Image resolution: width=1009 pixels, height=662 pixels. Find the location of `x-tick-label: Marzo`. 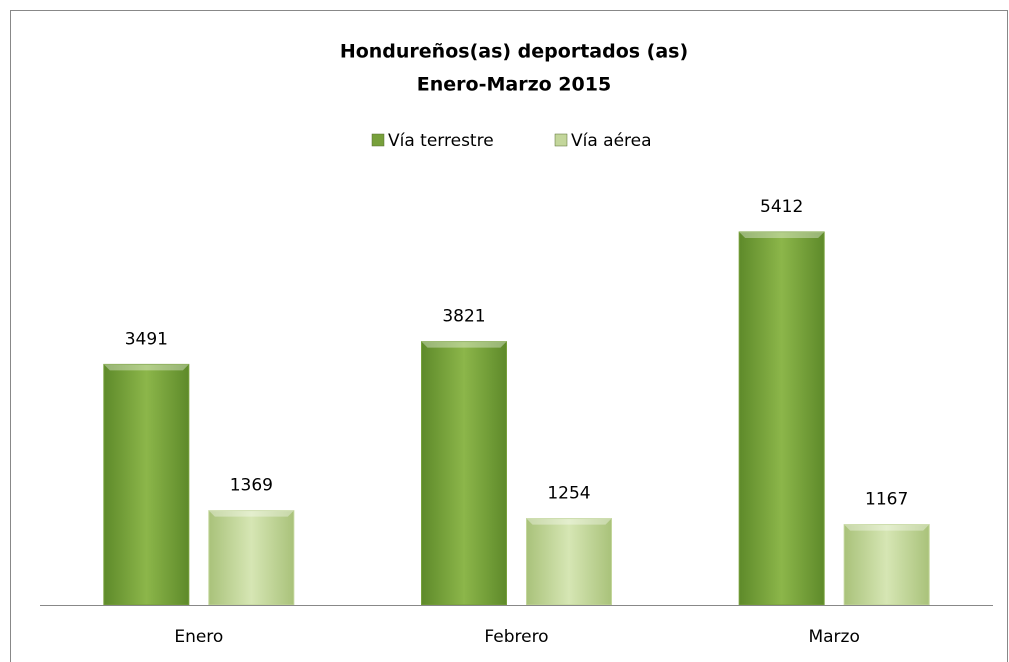

x-tick-label: Marzo is located at coordinates (833, 637).